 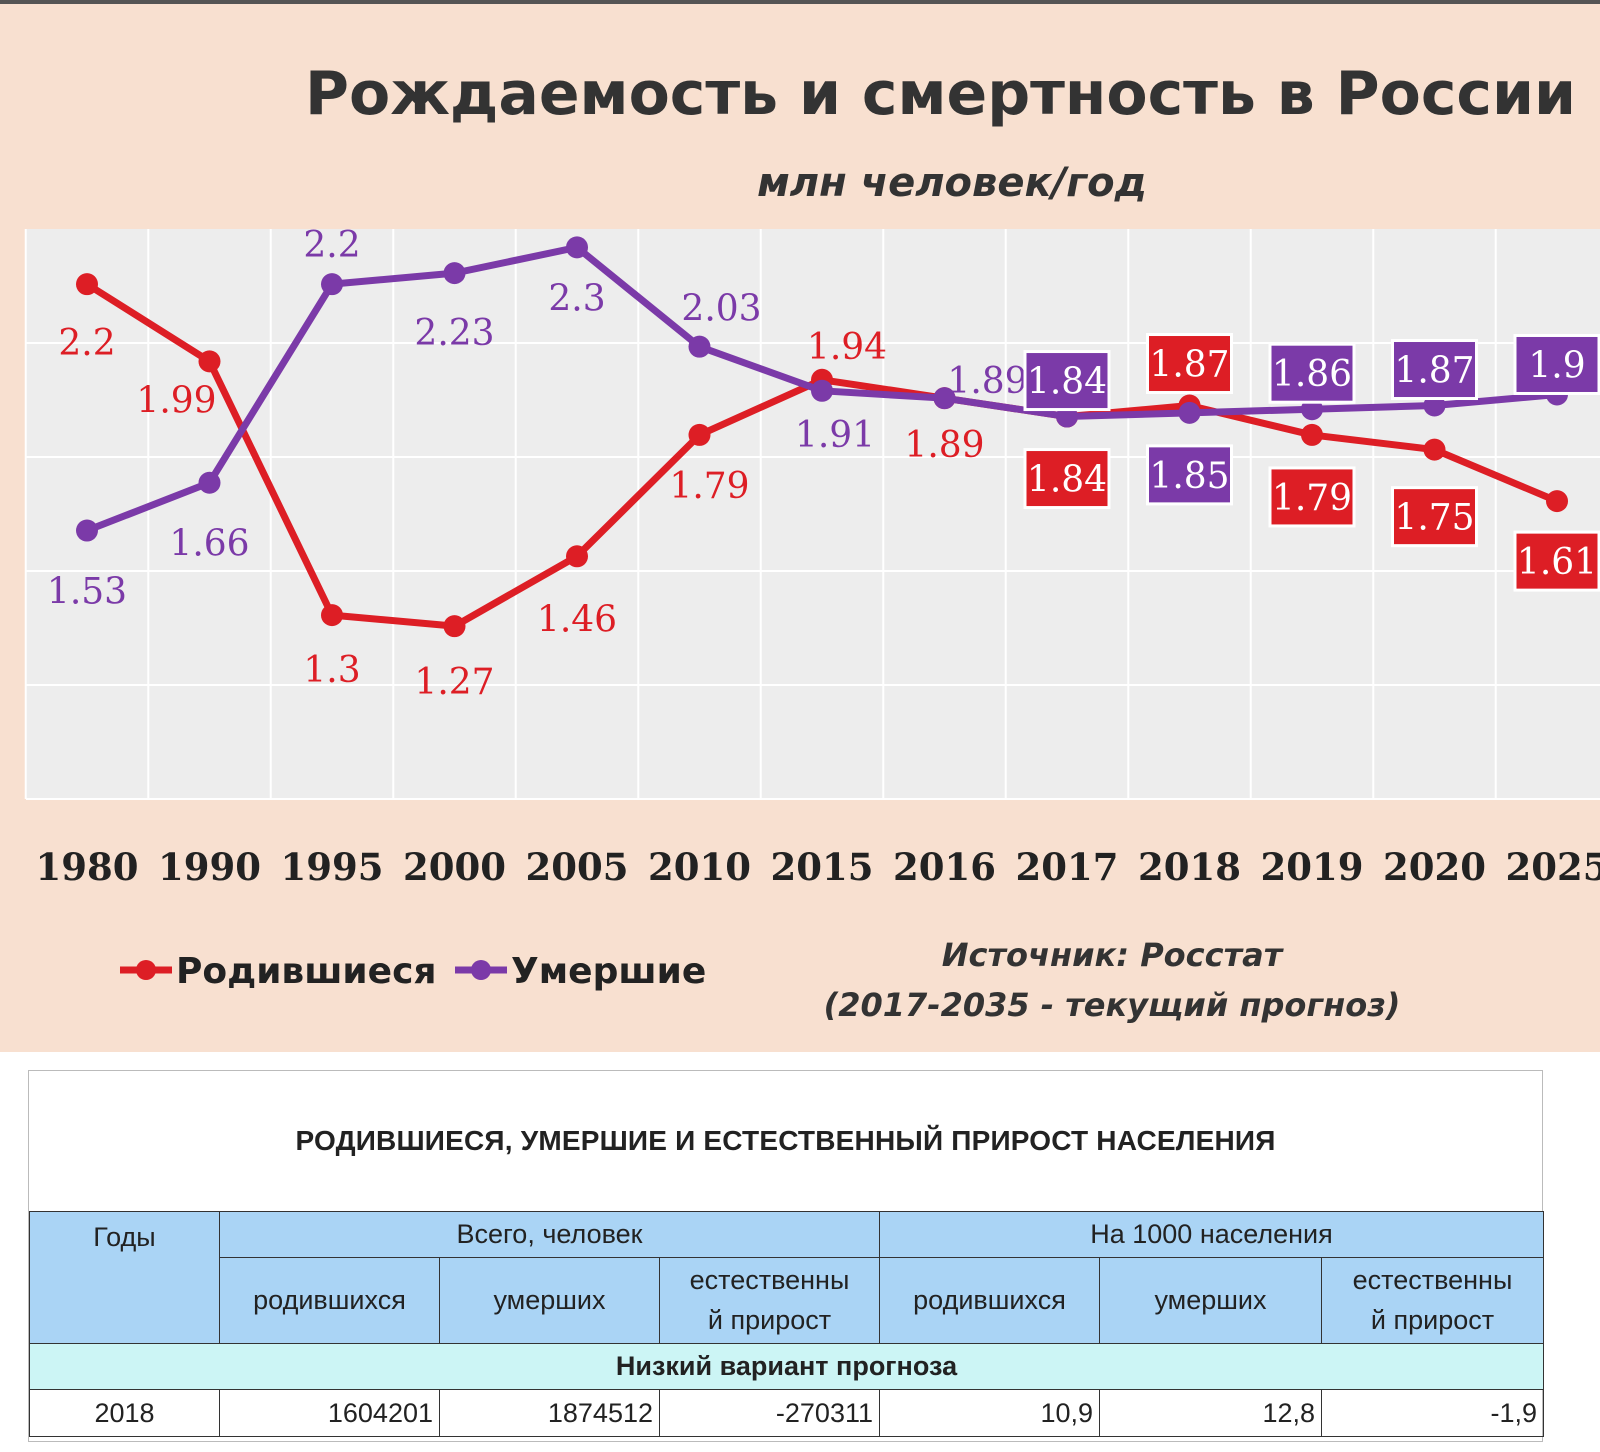 I want to click on x-tick-label: 2010, so click(x=699, y=867).